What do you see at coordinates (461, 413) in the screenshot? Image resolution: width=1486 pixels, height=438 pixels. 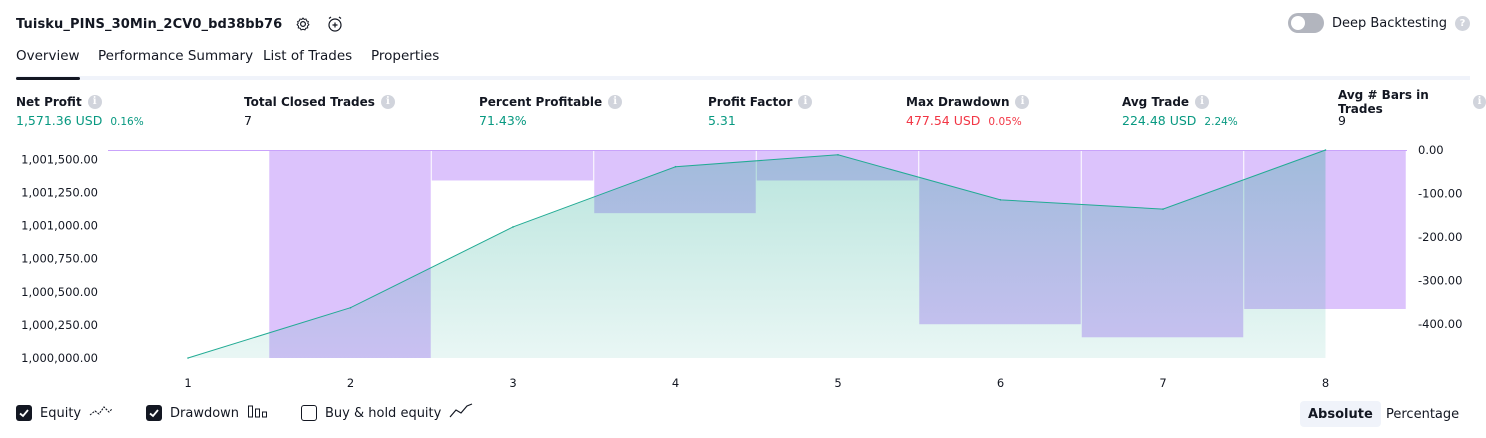 I see `buy-hold-line-icon` at bounding box center [461, 413].